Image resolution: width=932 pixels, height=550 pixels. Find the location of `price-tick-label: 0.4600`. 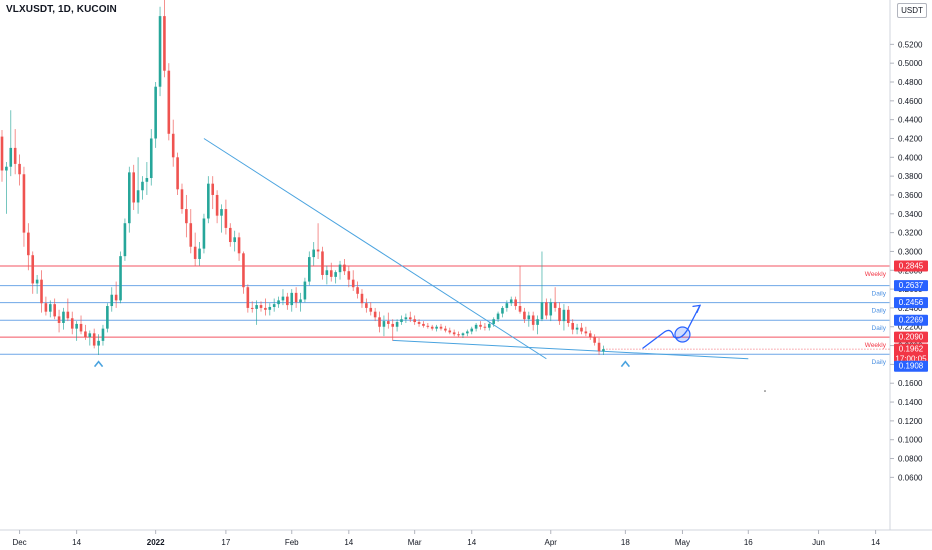

price-tick-label: 0.4600 is located at coordinates (910, 101).